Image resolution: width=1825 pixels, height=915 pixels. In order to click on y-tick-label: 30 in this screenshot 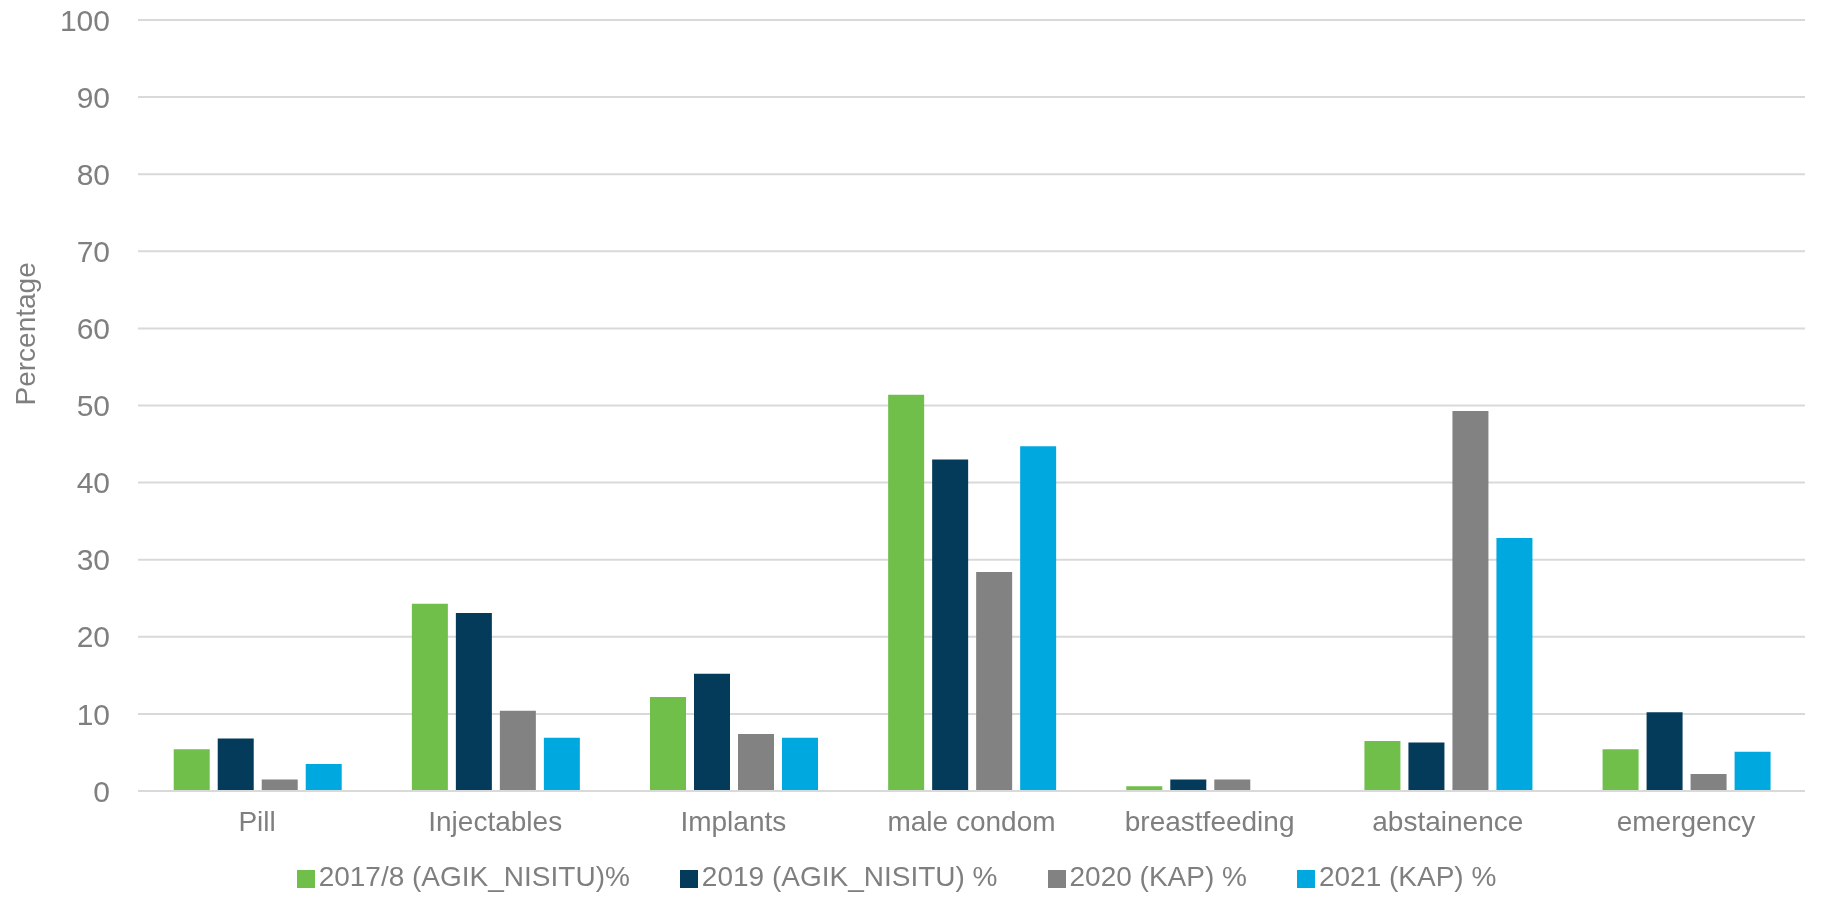, I will do `click(93, 560)`.